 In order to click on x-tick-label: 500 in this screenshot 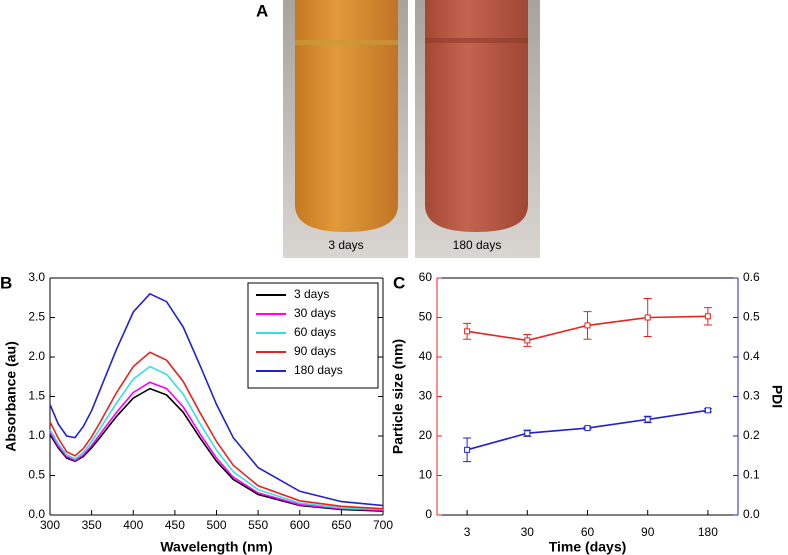, I will do `click(216, 525)`.